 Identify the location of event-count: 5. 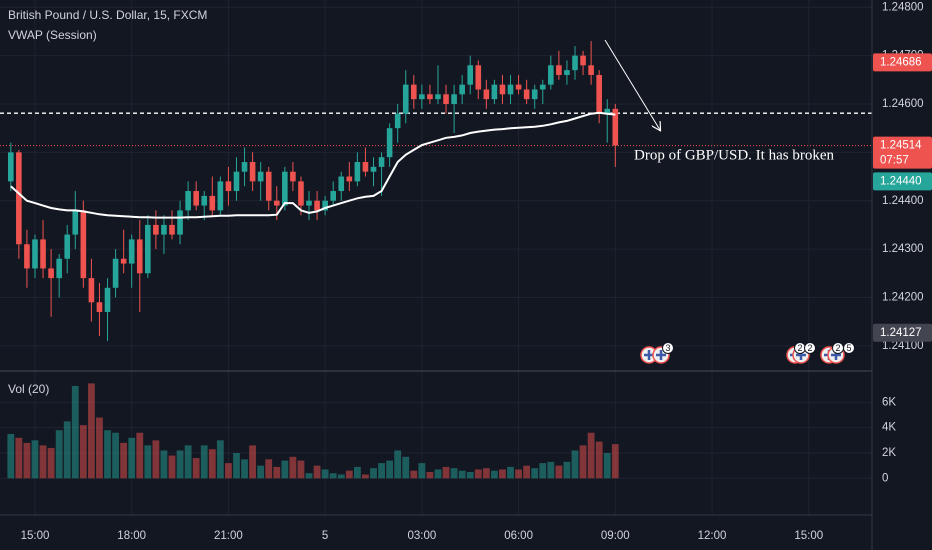
(848, 348).